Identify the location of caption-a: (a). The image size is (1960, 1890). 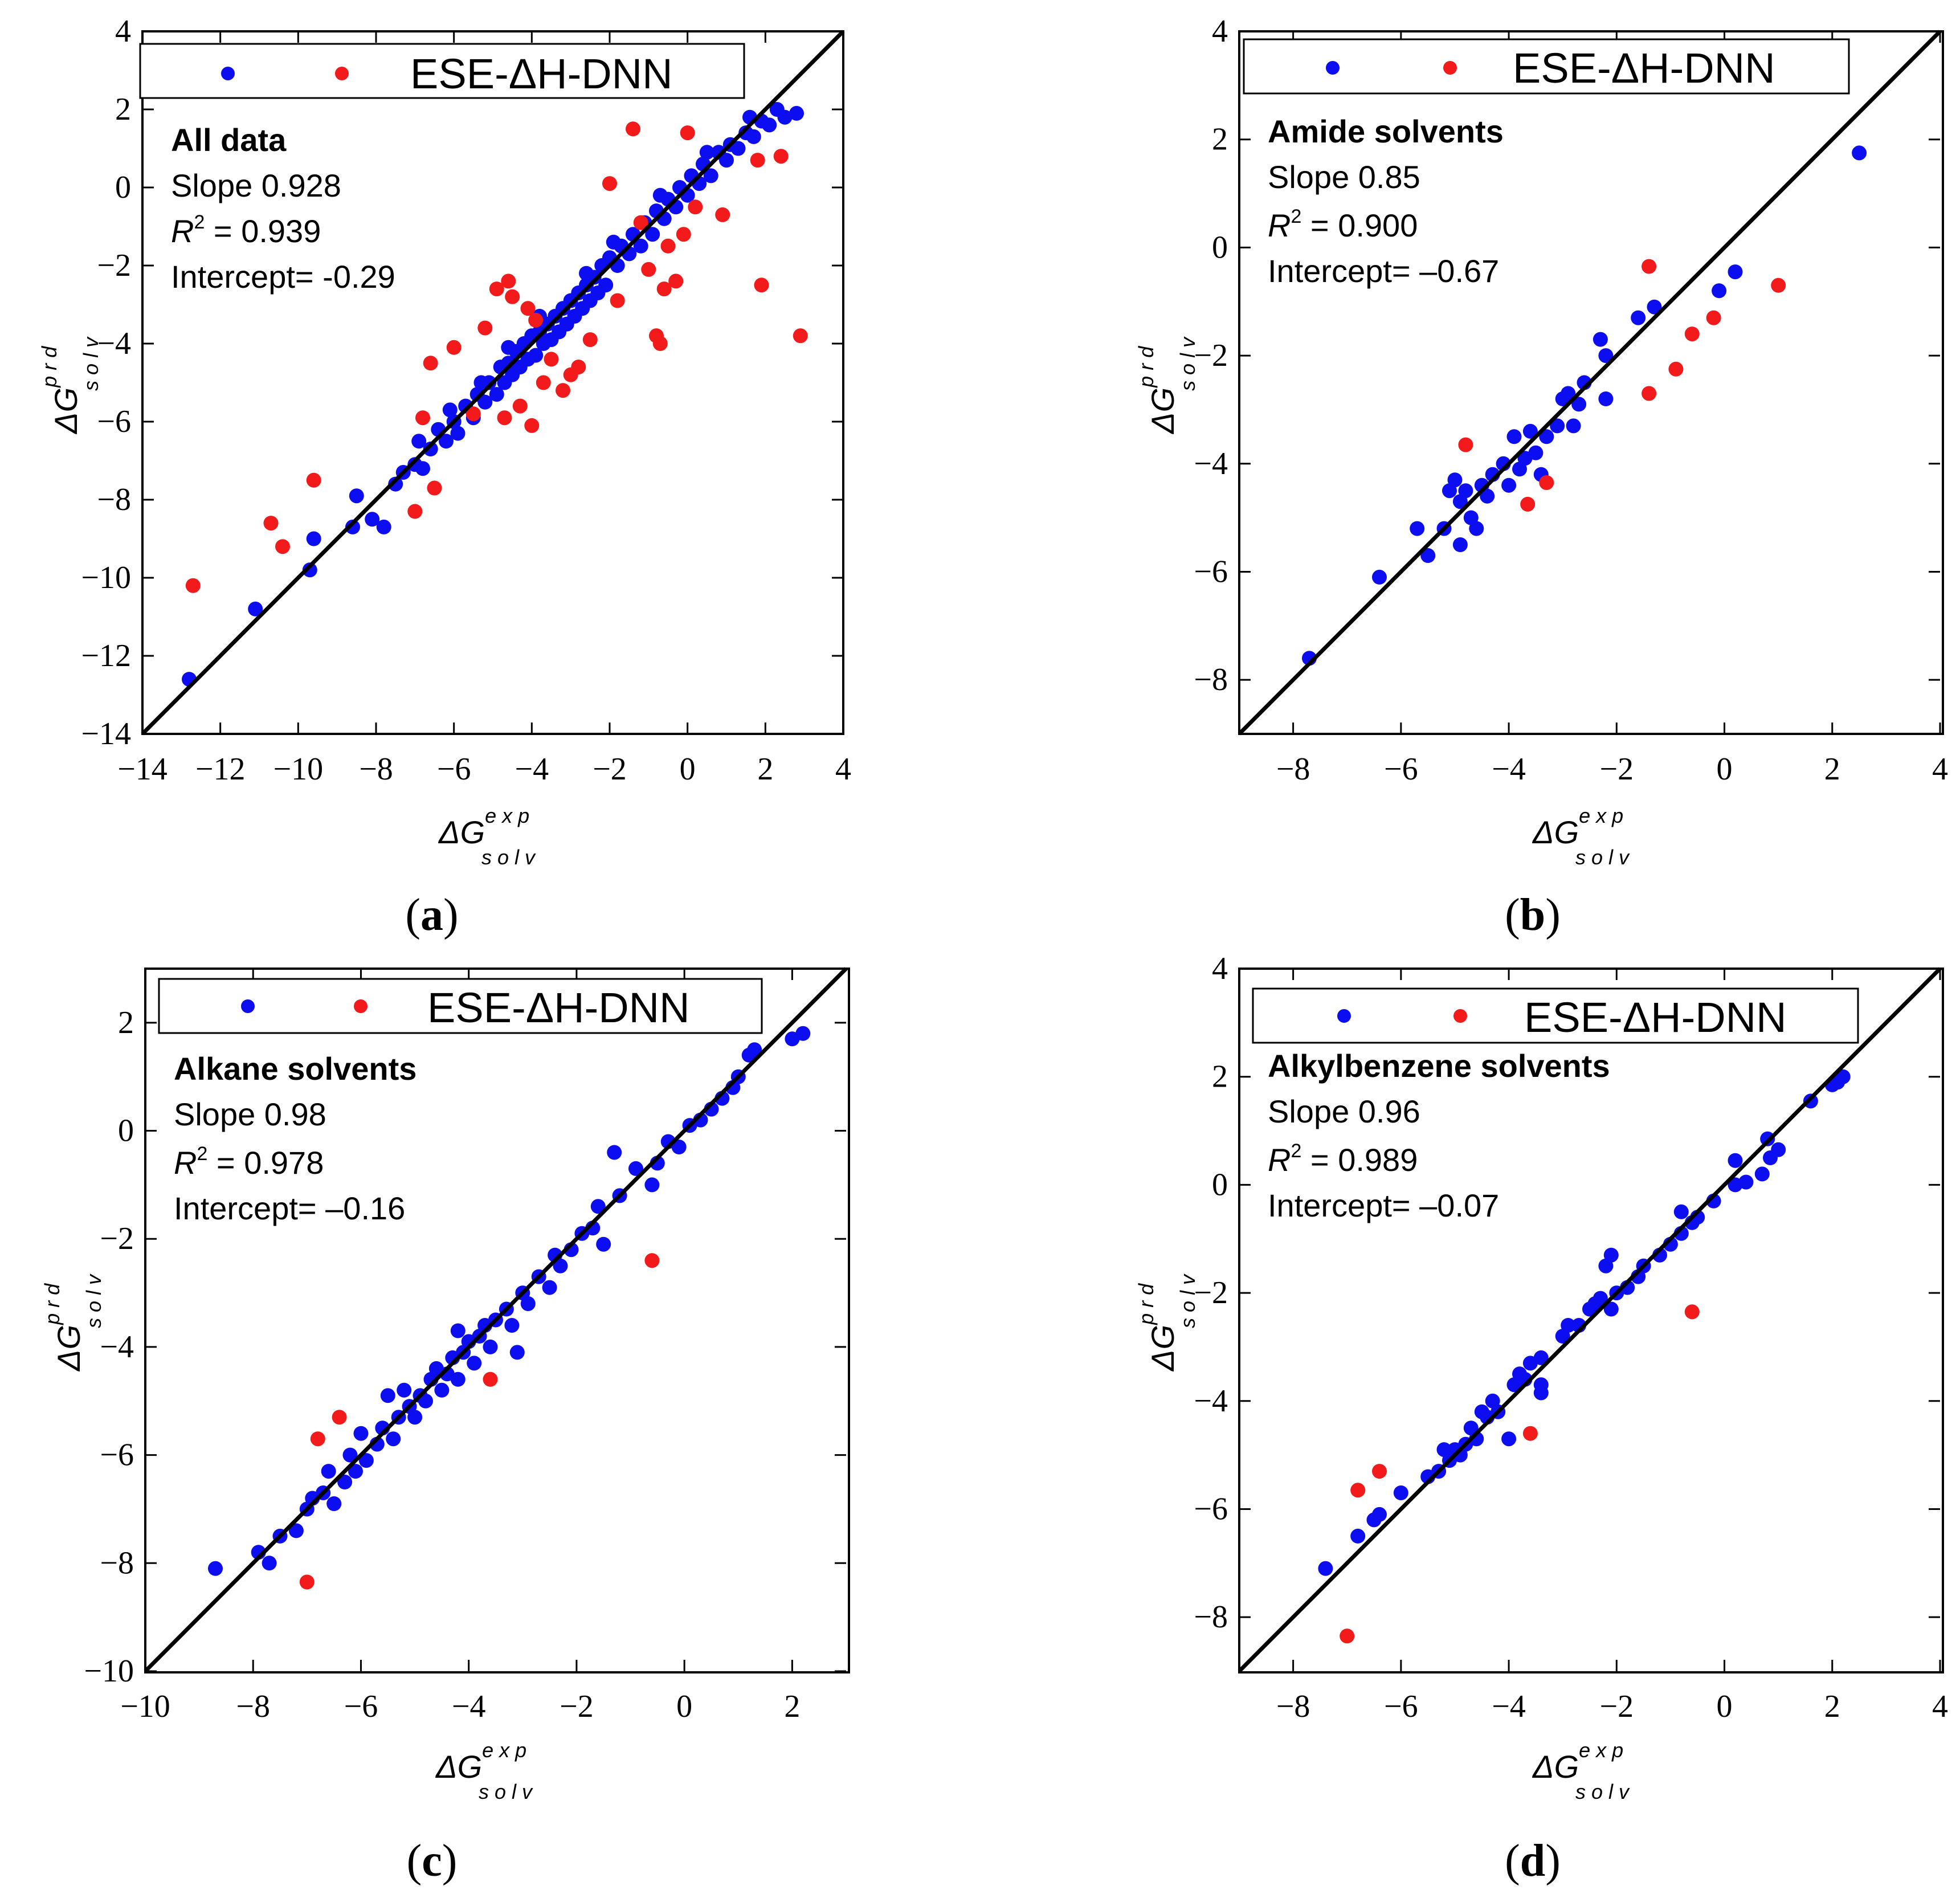
(431, 915).